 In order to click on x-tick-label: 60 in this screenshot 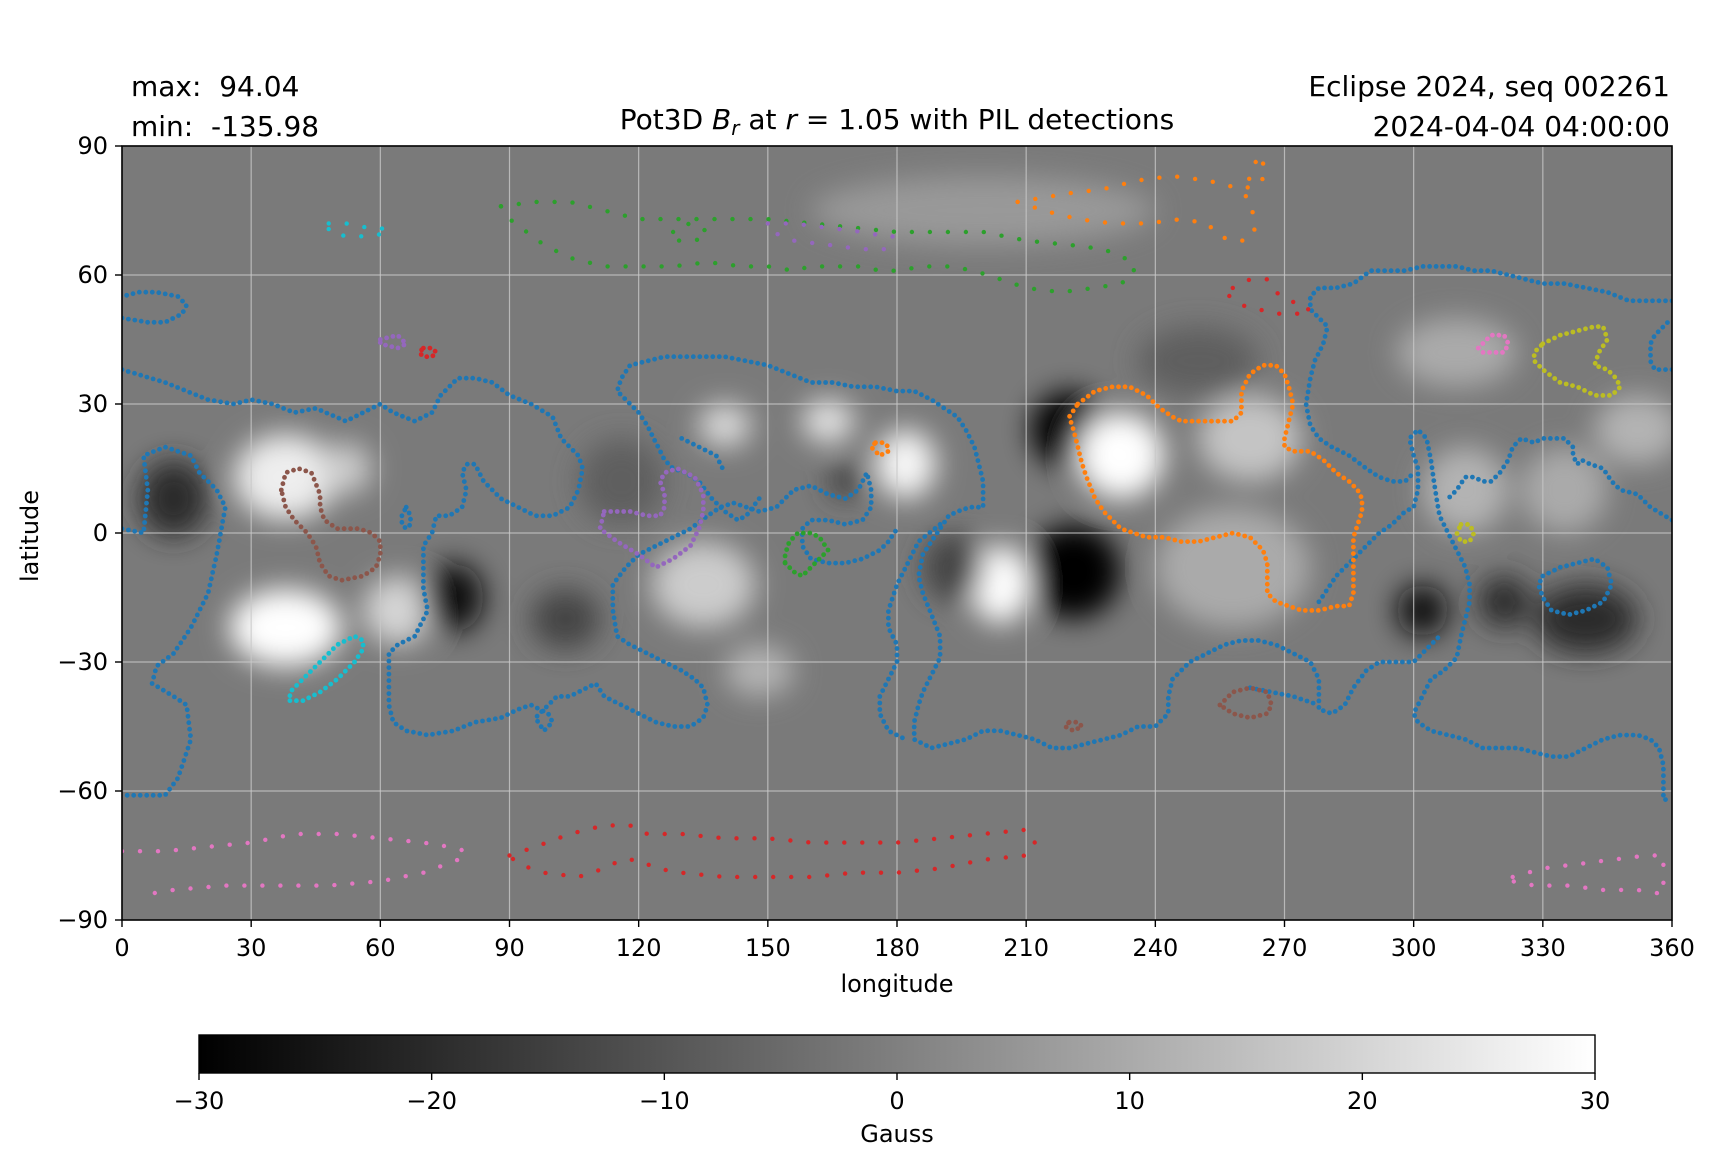, I will do `click(380, 948)`.